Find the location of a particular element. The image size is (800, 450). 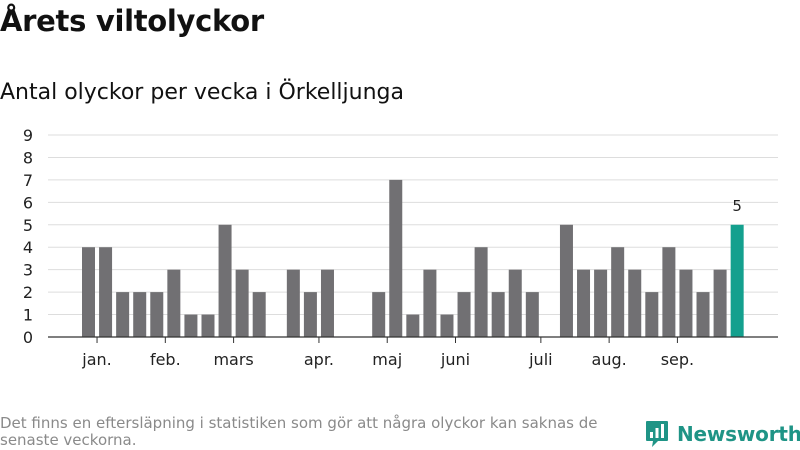

brand-name: Newsworthy is located at coordinates (738, 434).